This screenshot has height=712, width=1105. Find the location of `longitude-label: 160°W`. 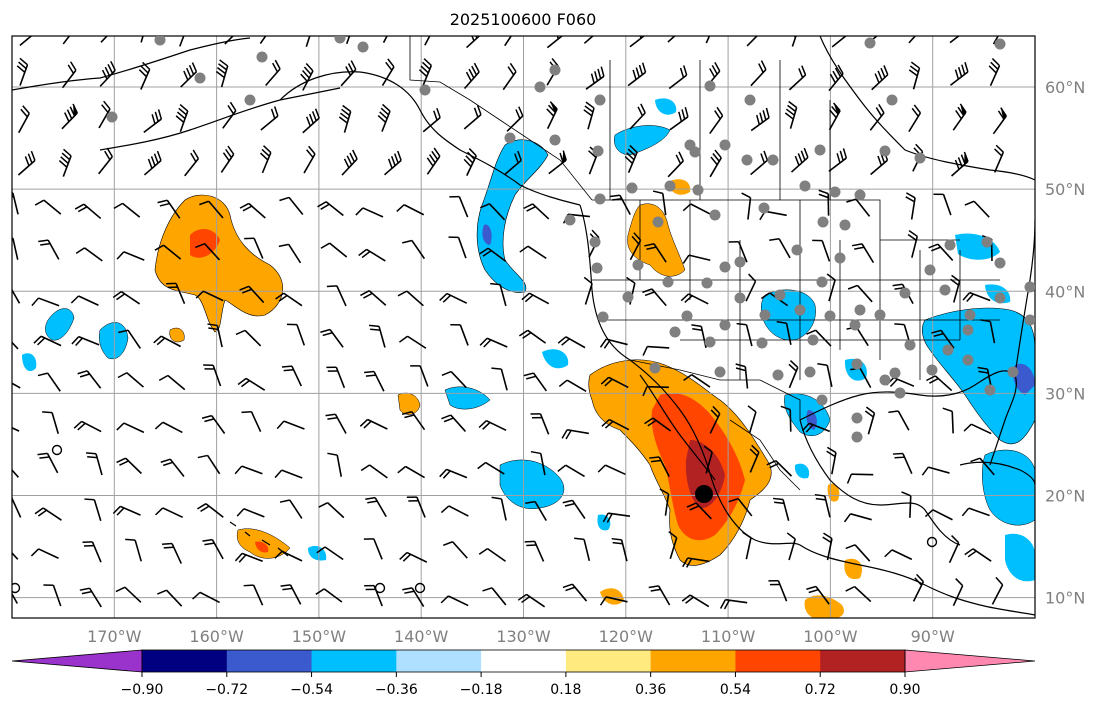

longitude-label: 160°W is located at coordinates (216, 636).